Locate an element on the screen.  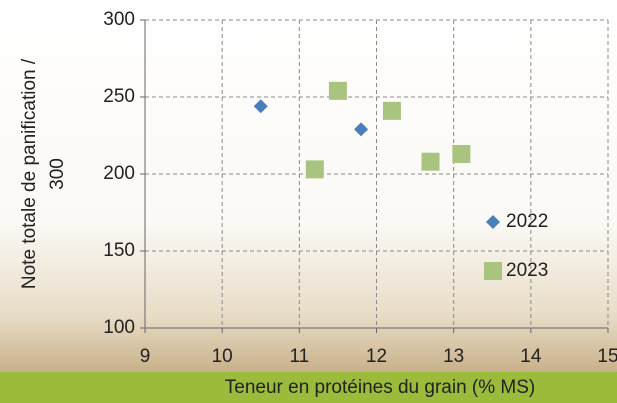
y-tick-label: 250 is located at coordinates (119, 96).